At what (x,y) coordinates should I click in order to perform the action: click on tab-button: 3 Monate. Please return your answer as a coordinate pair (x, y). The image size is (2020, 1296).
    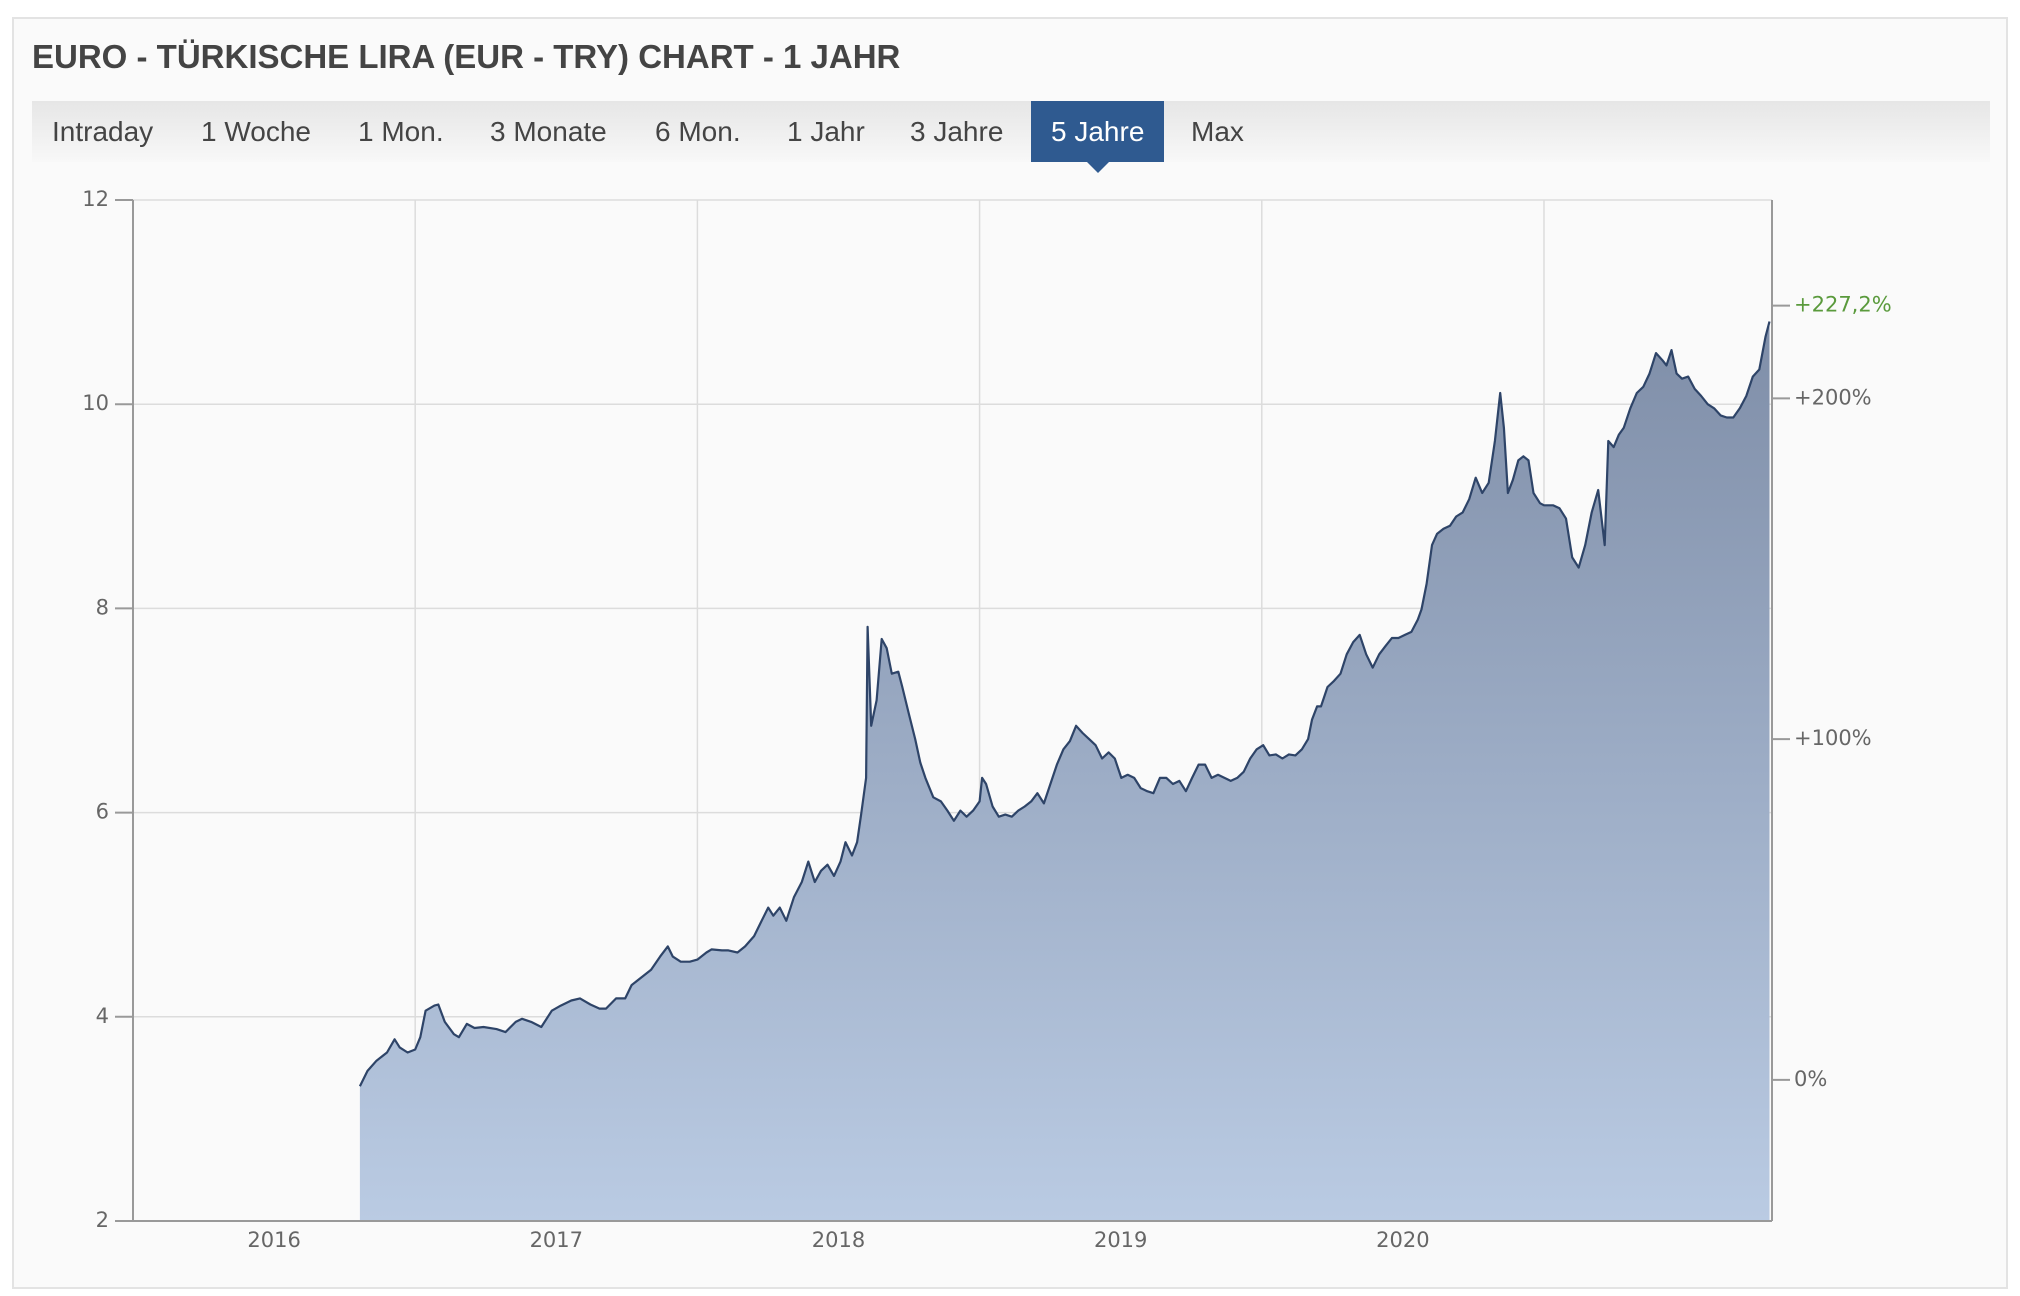
    Looking at the image, I should click on (548, 131).